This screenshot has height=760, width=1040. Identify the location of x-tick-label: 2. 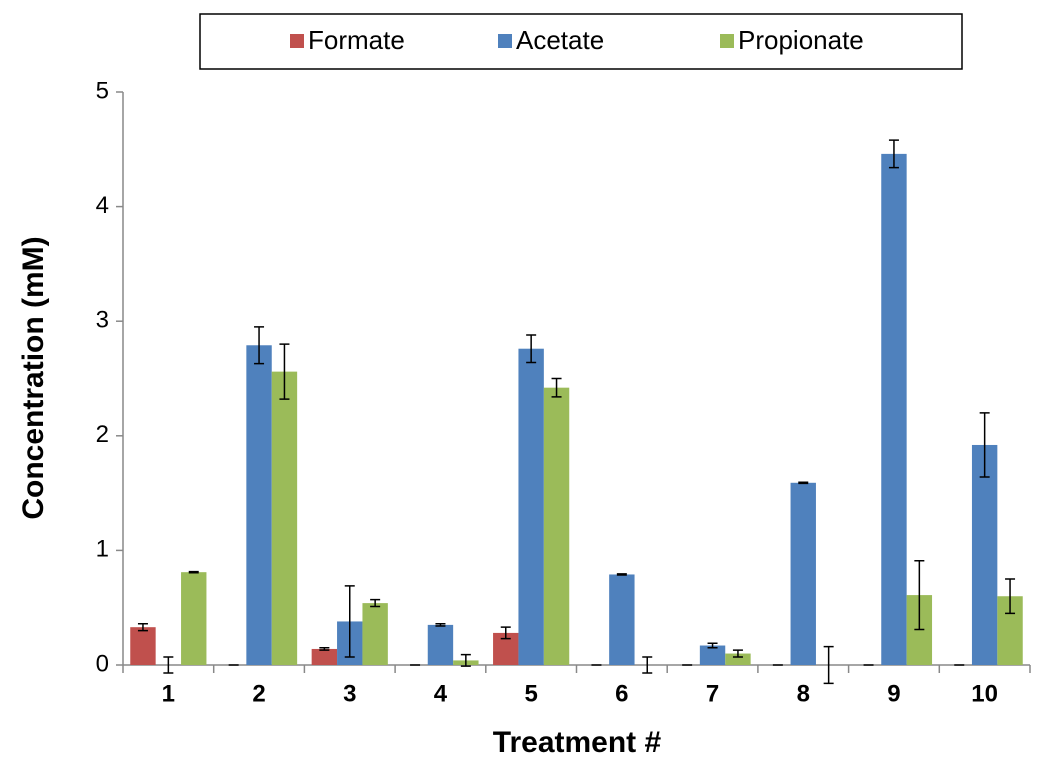
(258, 693).